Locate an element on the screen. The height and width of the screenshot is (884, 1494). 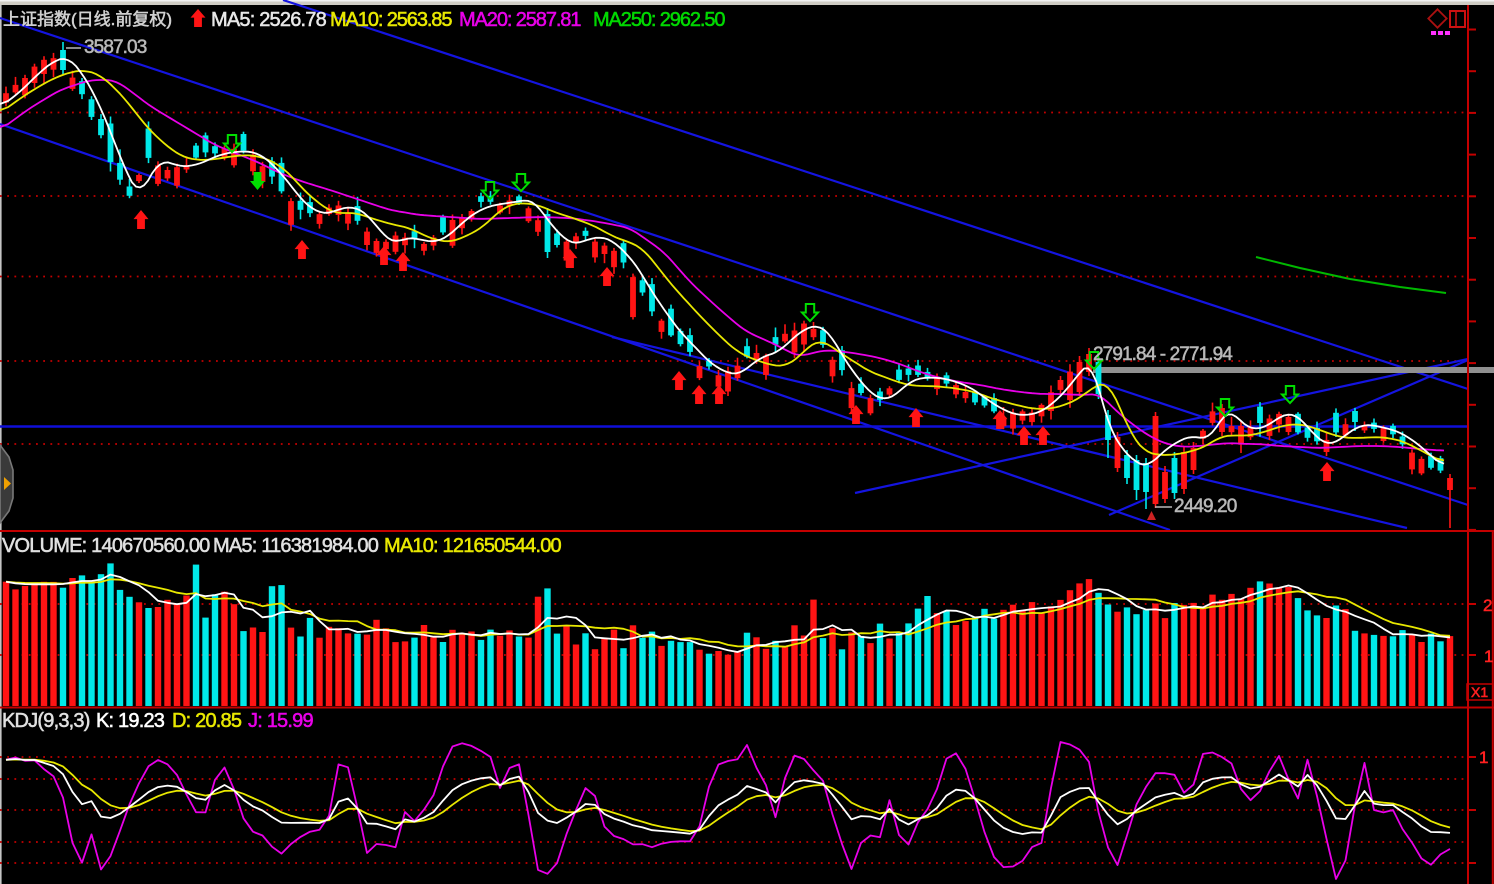
svg-text: 2791.84 - 2771.94 is located at coordinates (1163, 354).